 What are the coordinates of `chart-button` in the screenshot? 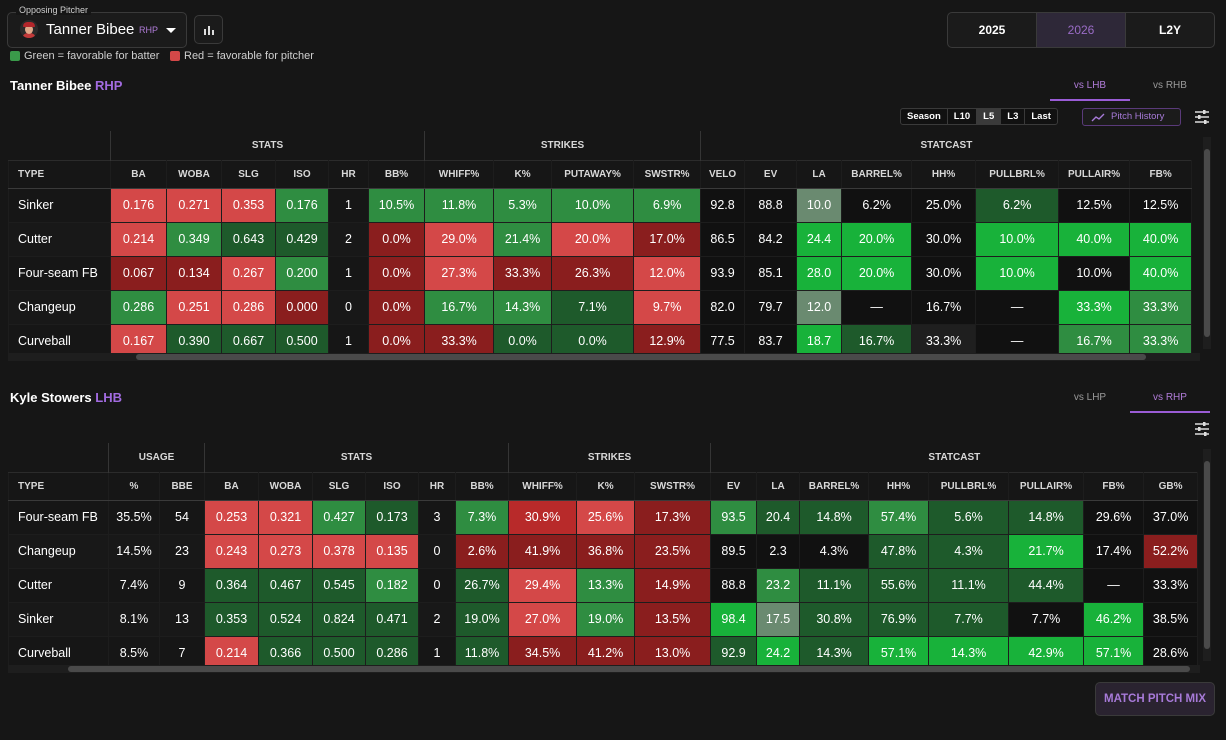 It's located at (208, 29).